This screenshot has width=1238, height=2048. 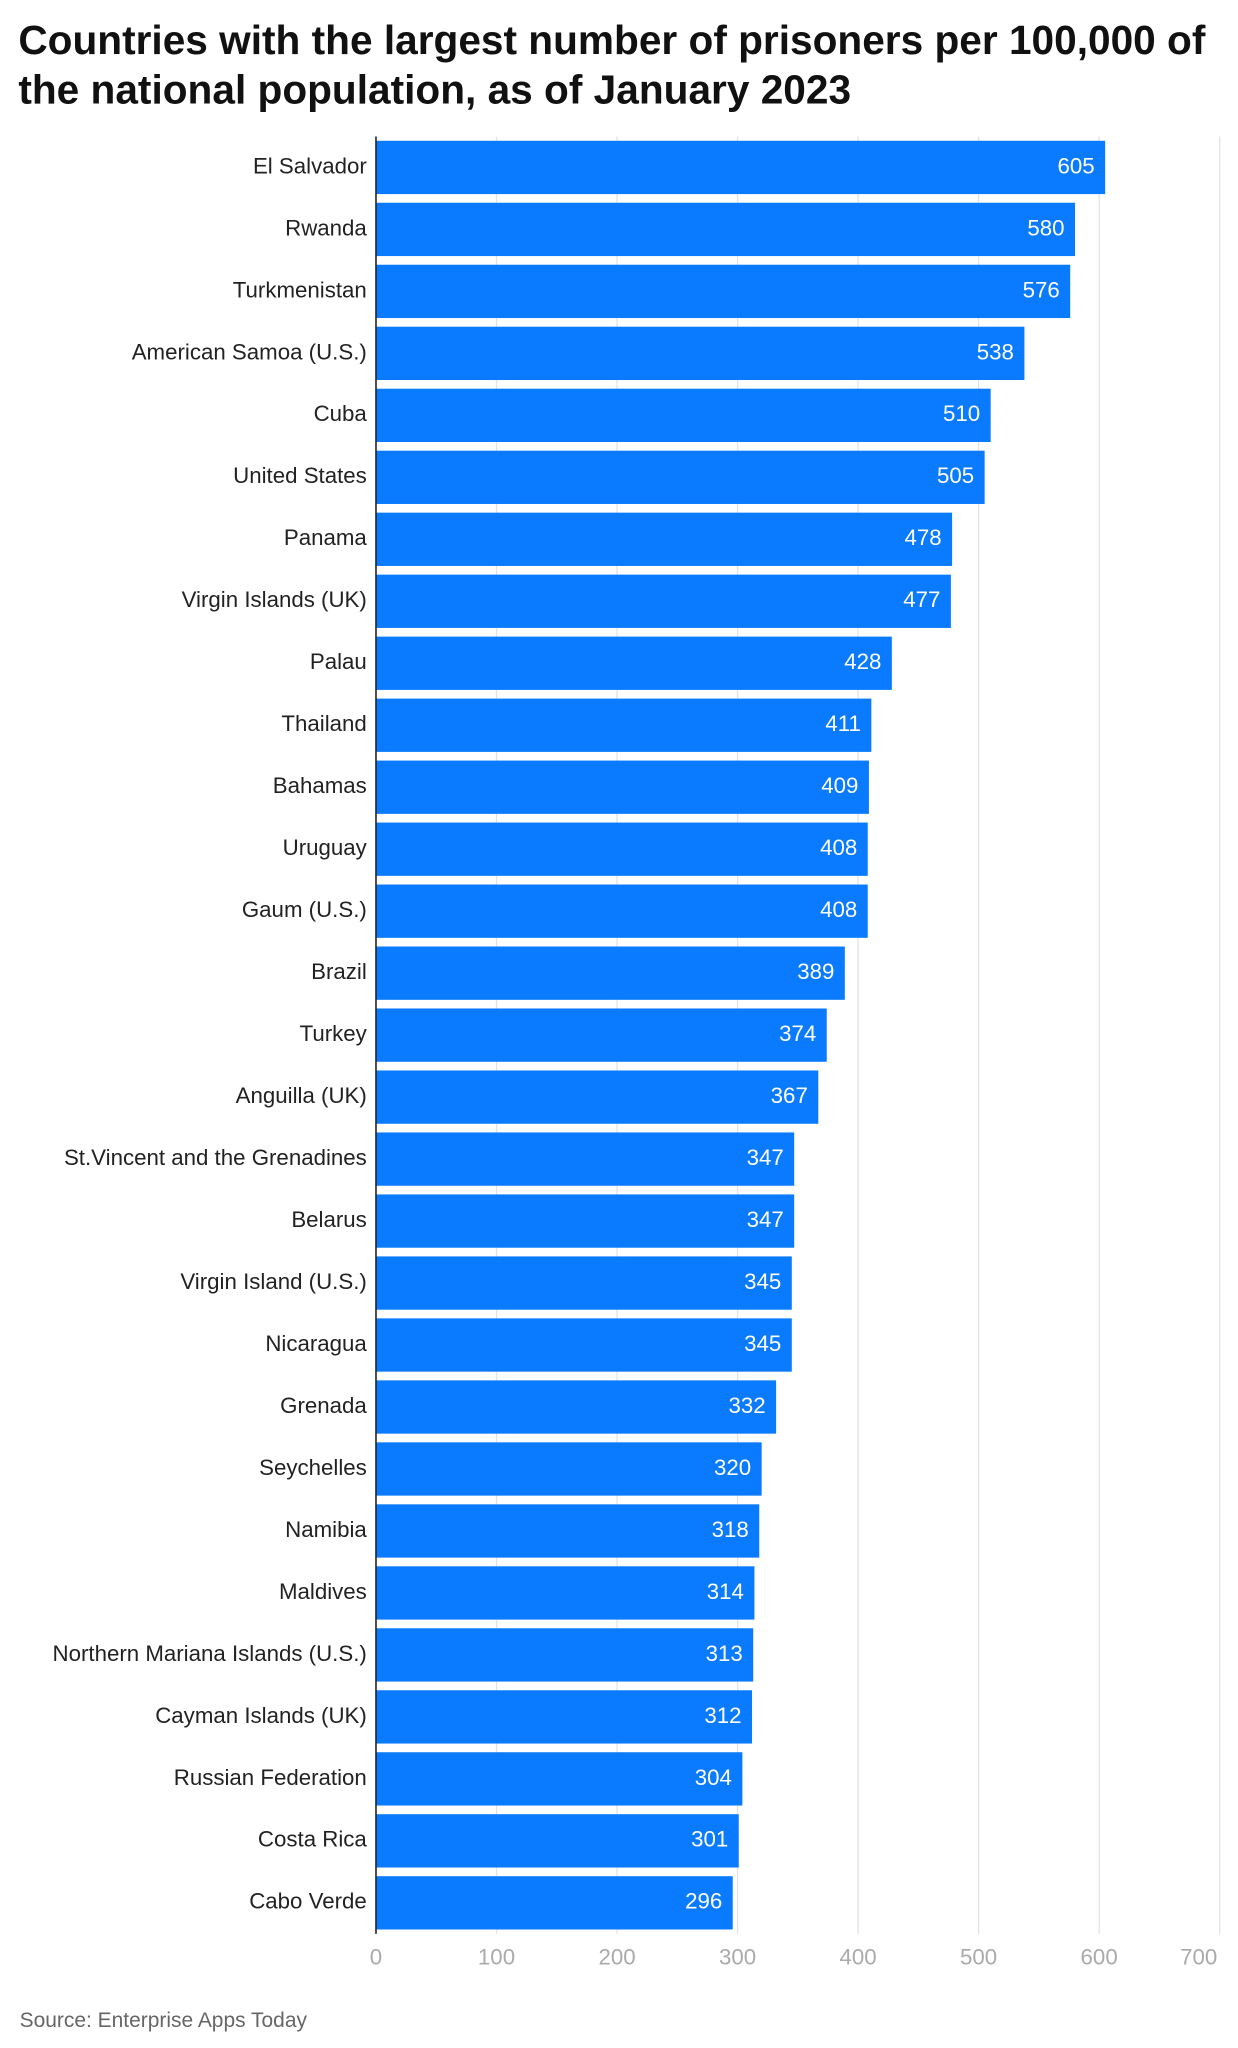 I want to click on value-label: 389, so click(x=815, y=971).